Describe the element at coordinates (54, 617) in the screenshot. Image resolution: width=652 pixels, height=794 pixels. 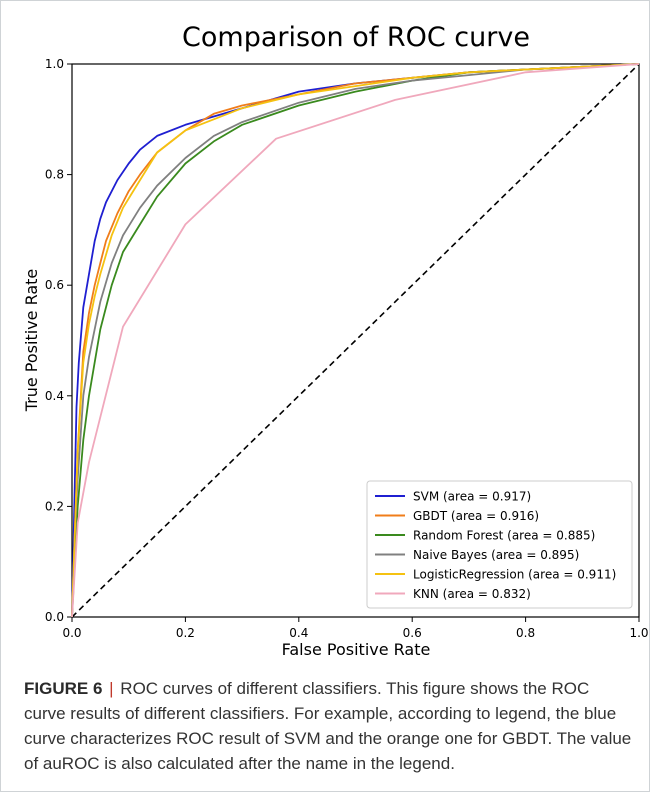
I see `y-tick-label: 0.0` at that location.